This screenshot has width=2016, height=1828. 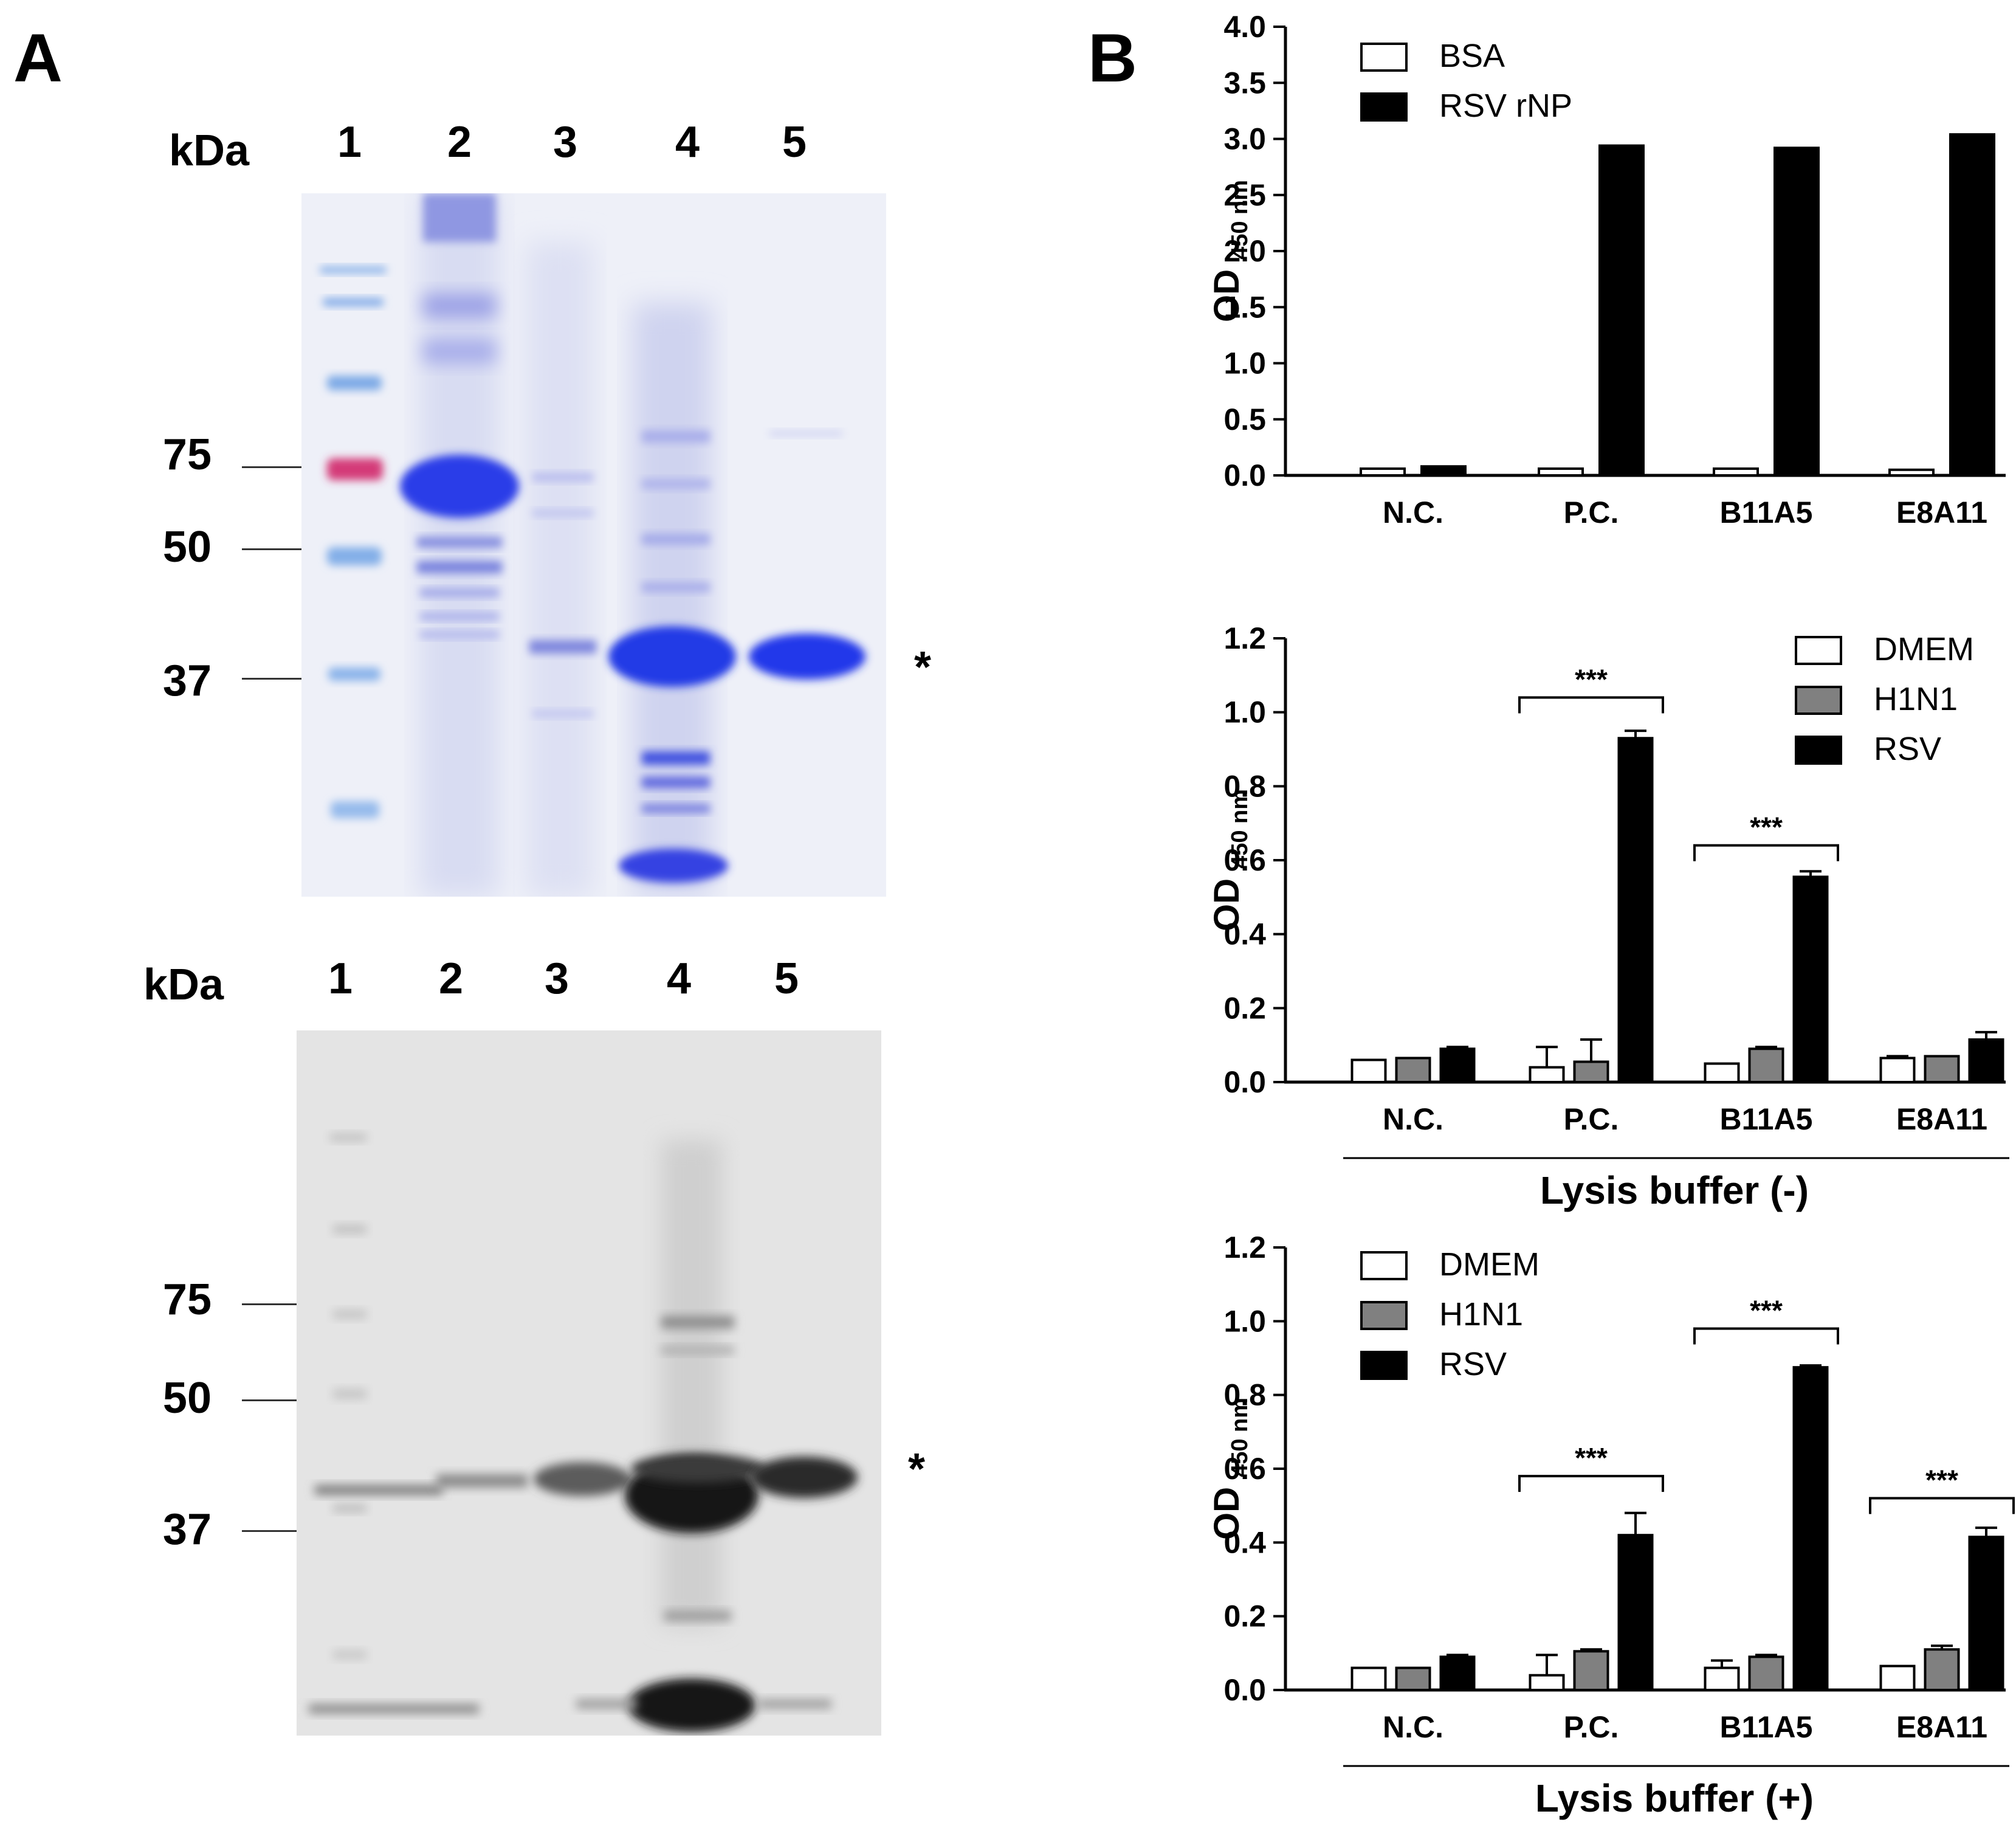 What do you see at coordinates (187, 455) in the screenshot?
I see `coomassie-marker-75: 75` at bounding box center [187, 455].